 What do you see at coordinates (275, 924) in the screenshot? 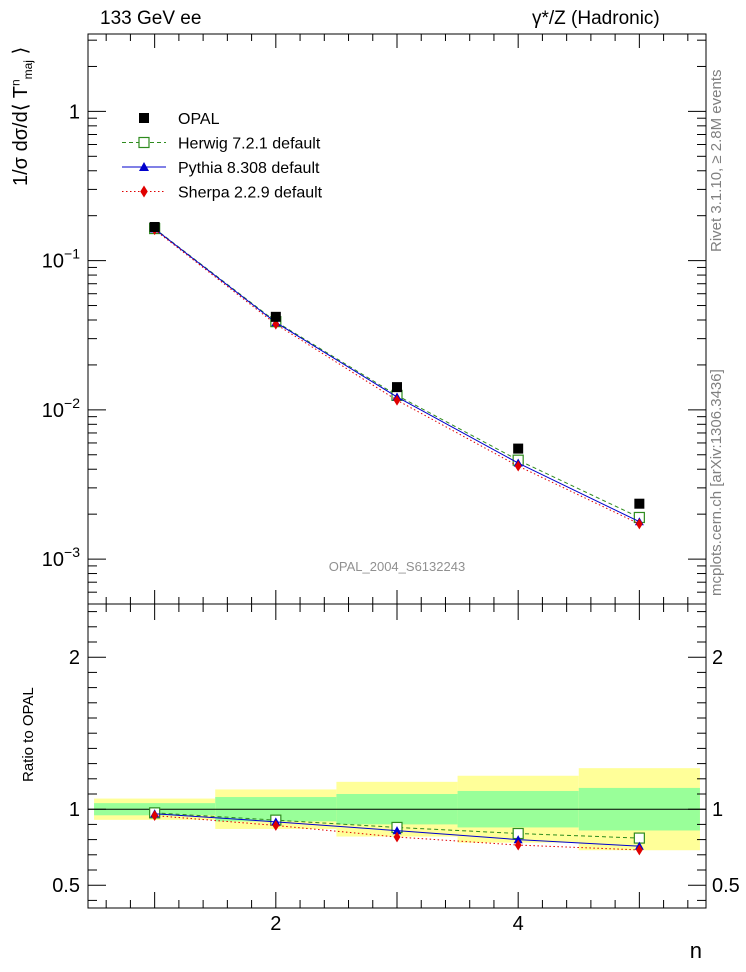
I see `ratio-x-tick-label: 2` at bounding box center [275, 924].